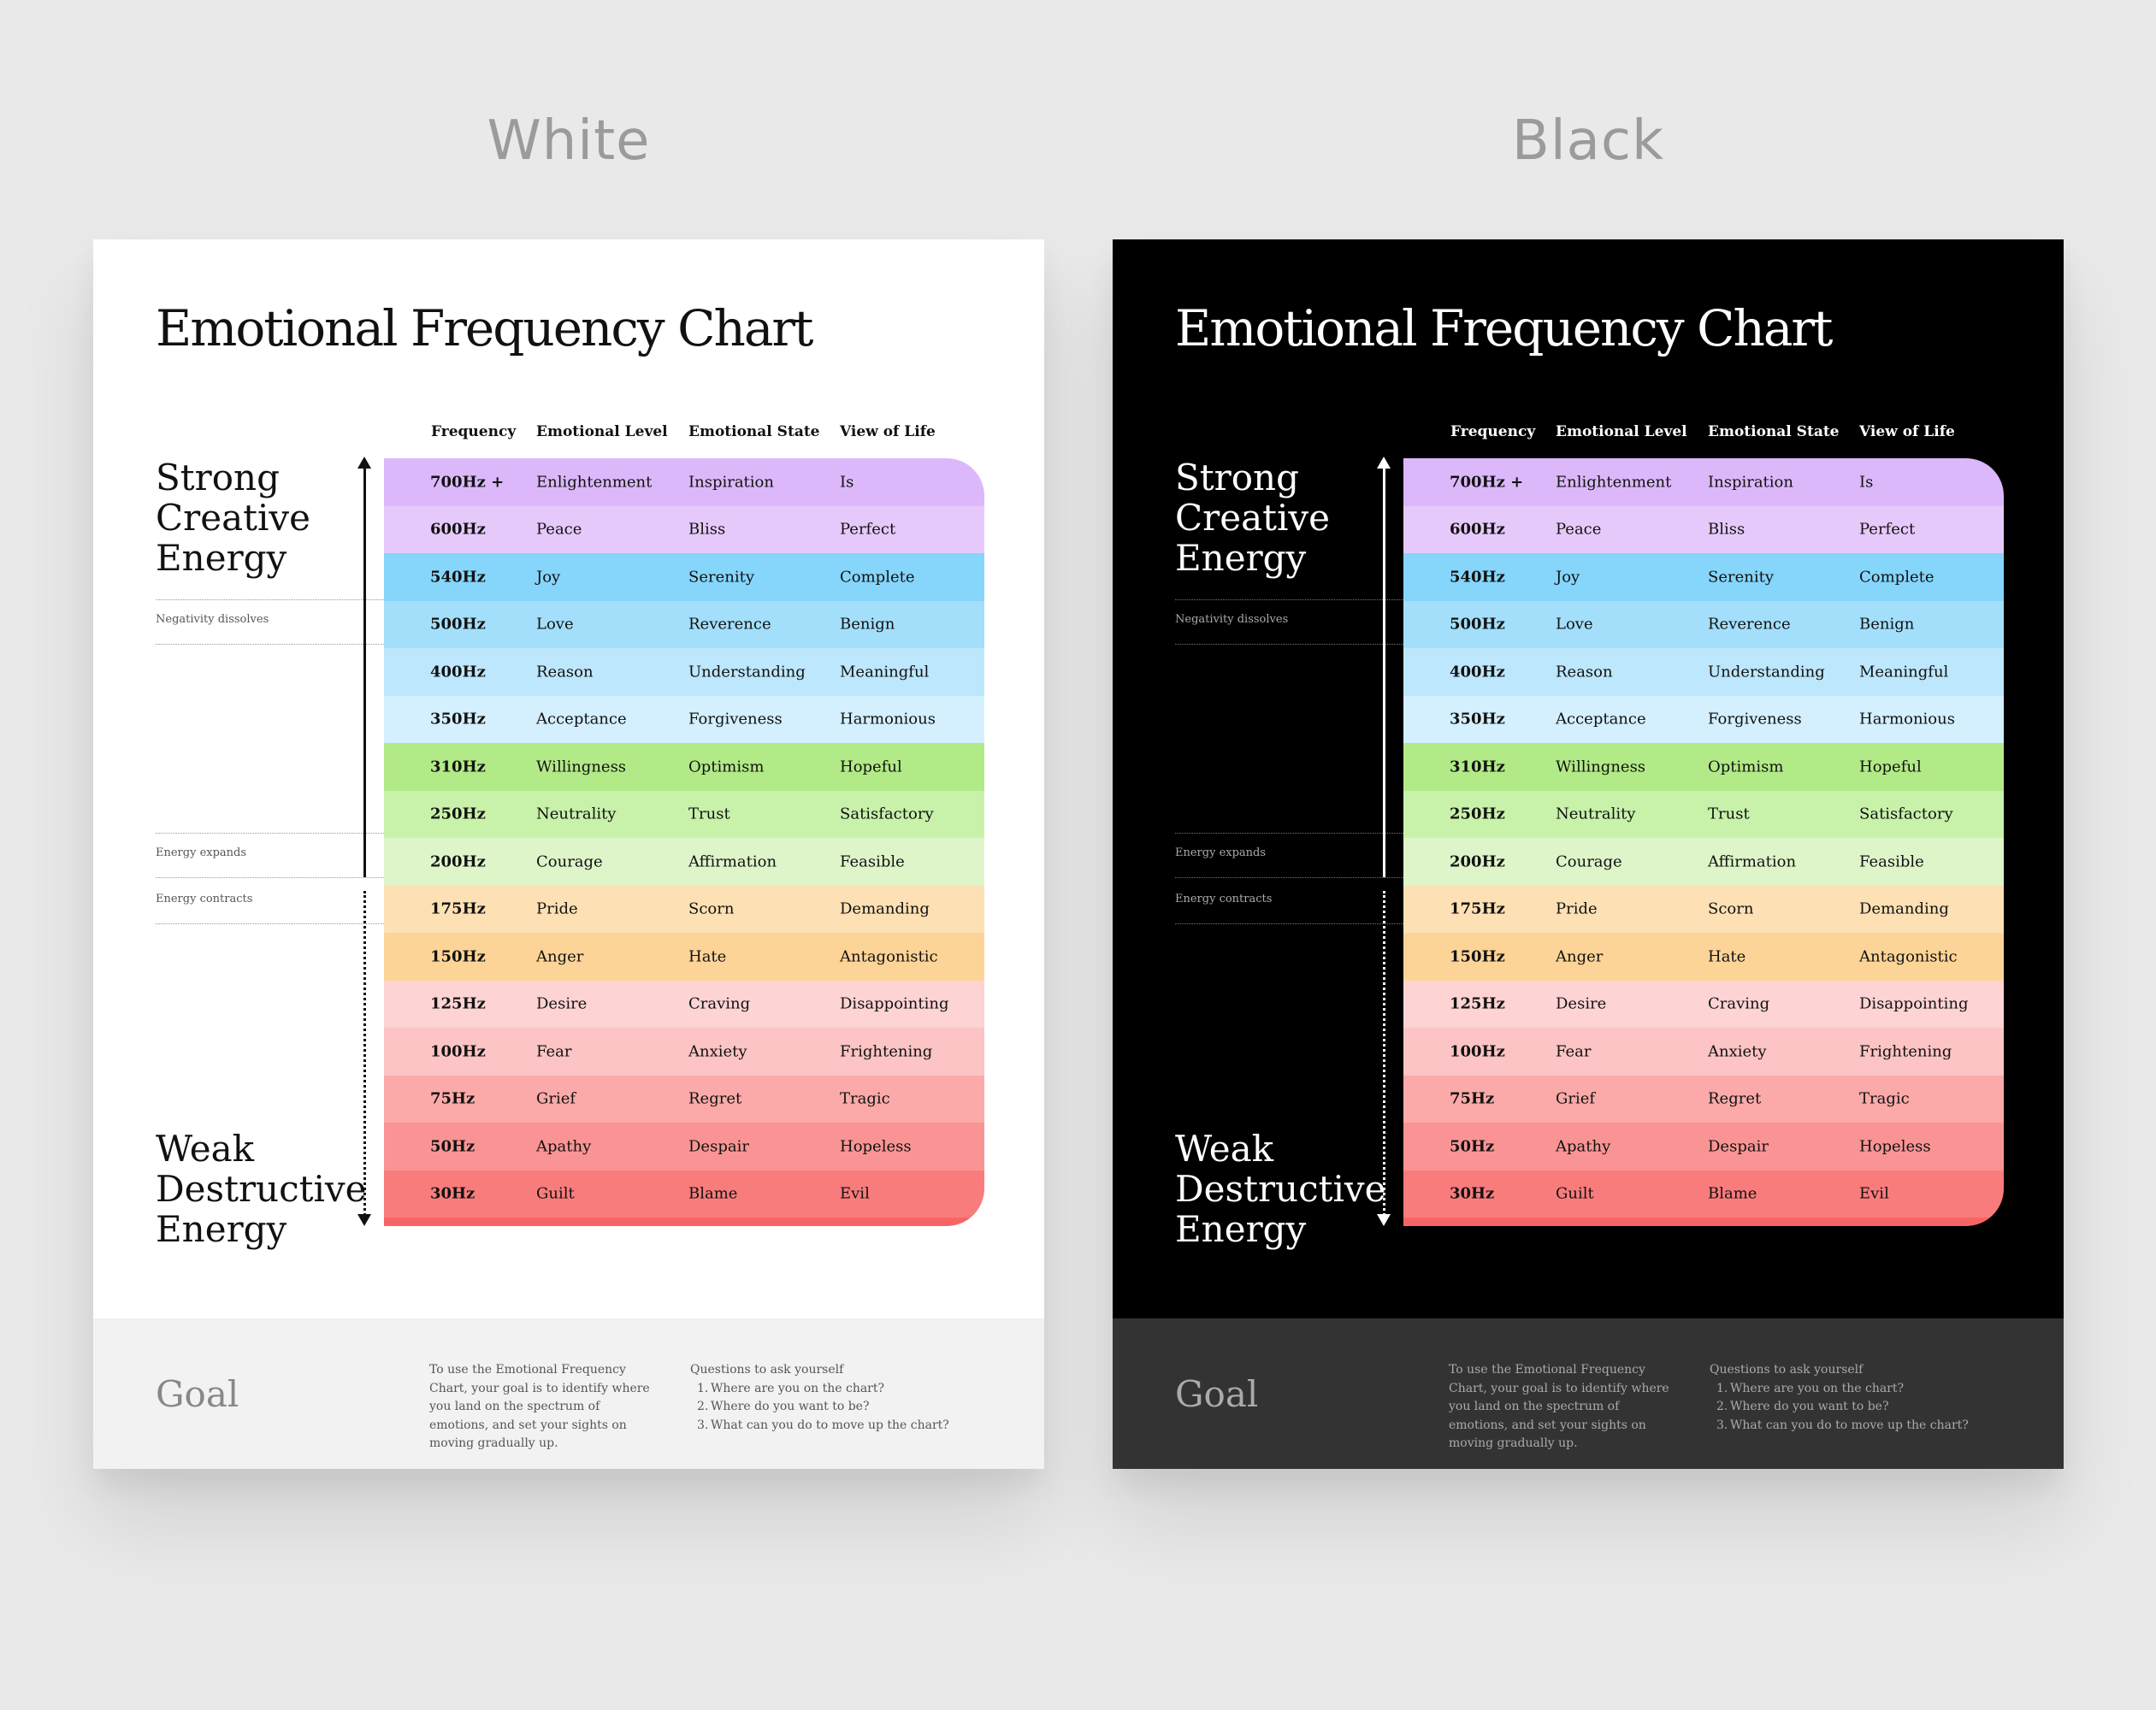 This screenshot has width=2156, height=1710. I want to click on emotional-level-cell: Enlightenment, so click(1614, 482).